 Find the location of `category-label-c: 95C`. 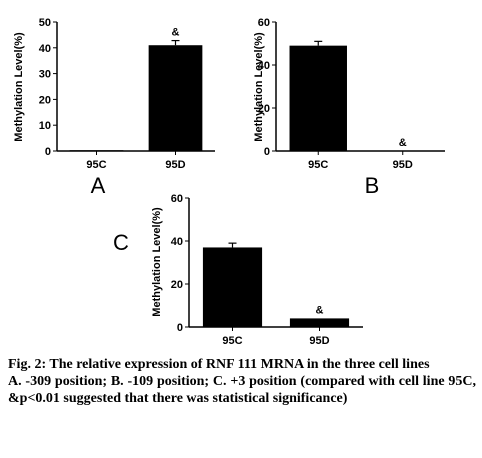

category-label-c: 95C is located at coordinates (232, 341).